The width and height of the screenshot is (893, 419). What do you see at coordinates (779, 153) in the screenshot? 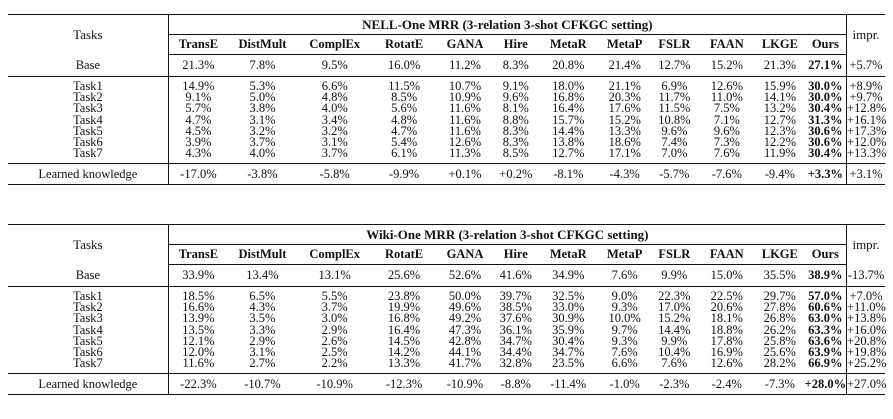
I see `value-cell: 11.9%` at bounding box center [779, 153].